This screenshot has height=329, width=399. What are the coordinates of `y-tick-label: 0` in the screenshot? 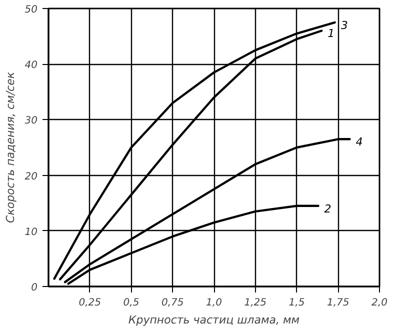 It's located at (34, 288).